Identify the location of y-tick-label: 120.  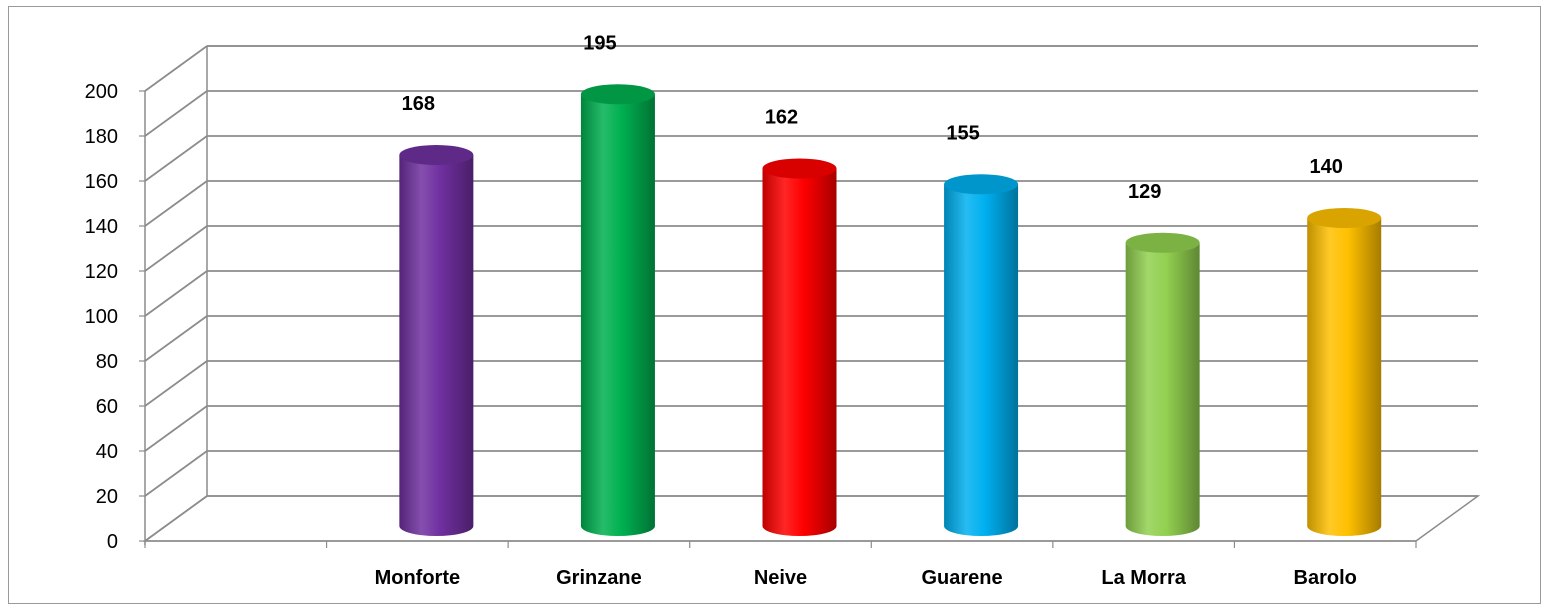
(101, 272).